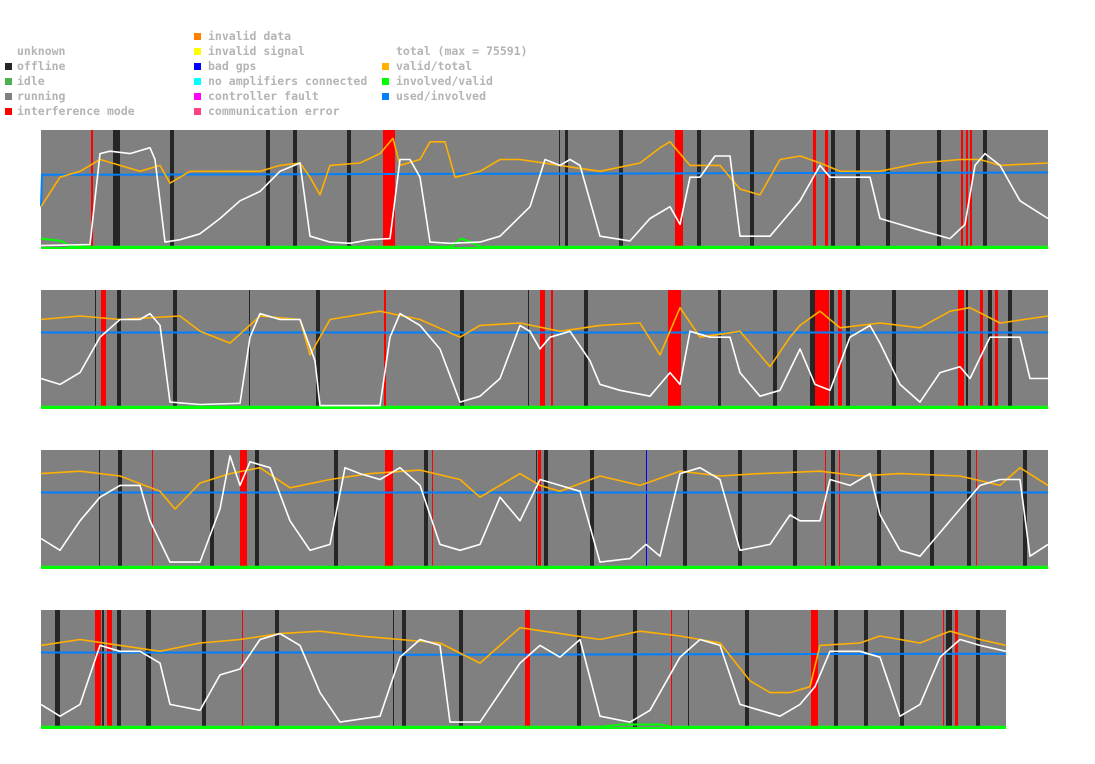  I want to click on legend-label: controller fault, so click(263, 96).